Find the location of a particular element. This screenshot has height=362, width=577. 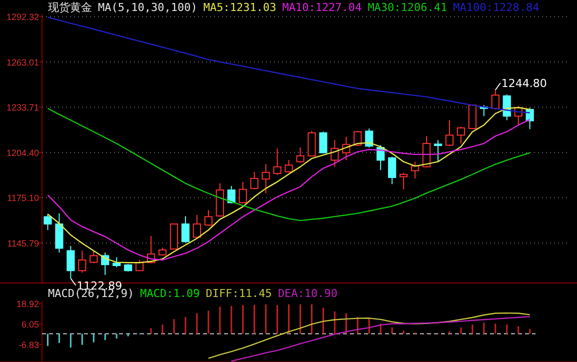

text: DIFF:11.45 is located at coordinates (239, 293).